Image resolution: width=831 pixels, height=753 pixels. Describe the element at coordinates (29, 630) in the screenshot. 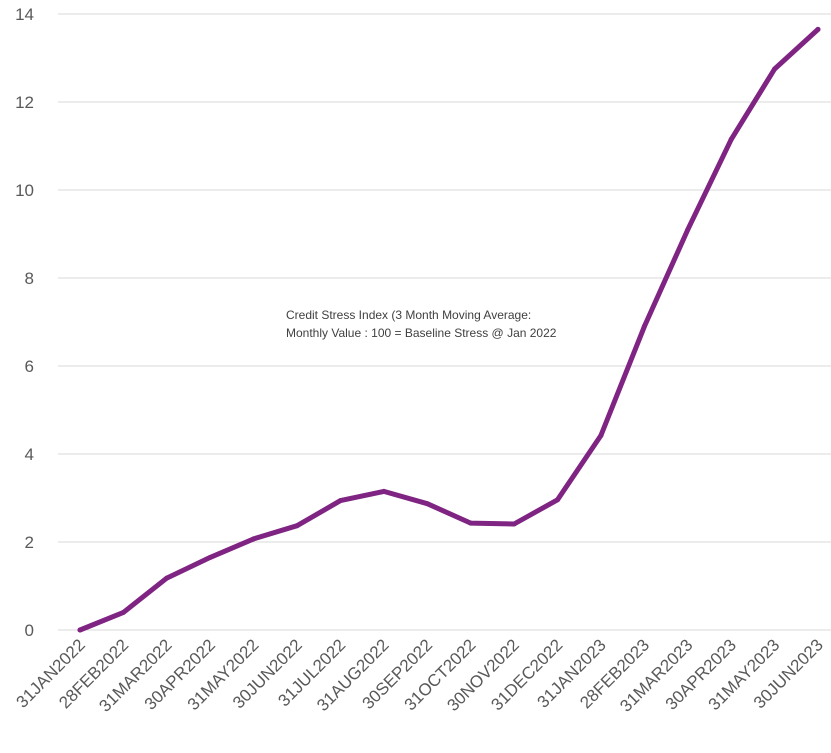

I see `y-tick-label: 0` at that location.